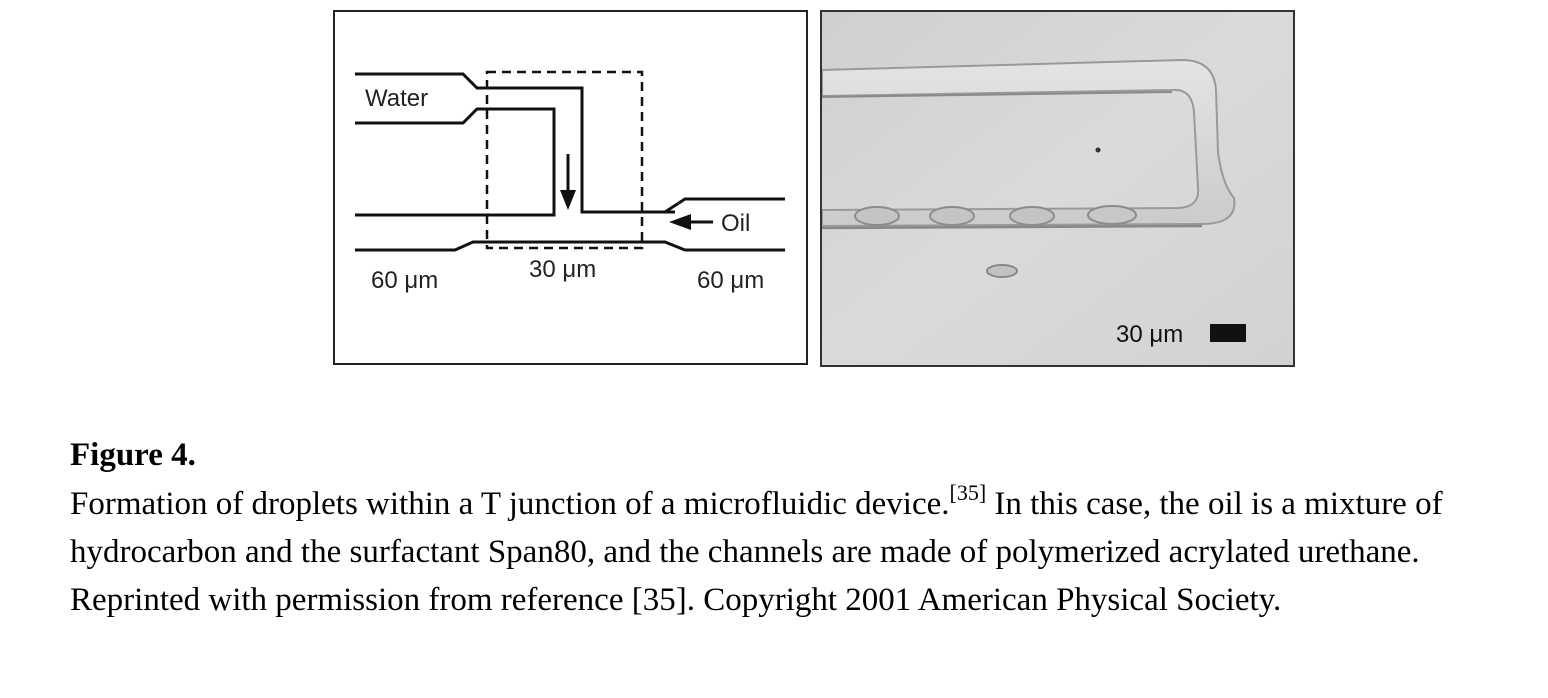  I want to click on main-channel-bottom-wall, so click(570, 246).